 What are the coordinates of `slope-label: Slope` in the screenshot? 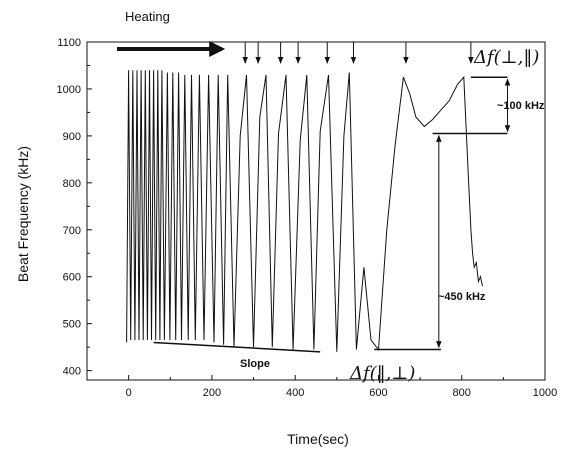 It's located at (255, 364).